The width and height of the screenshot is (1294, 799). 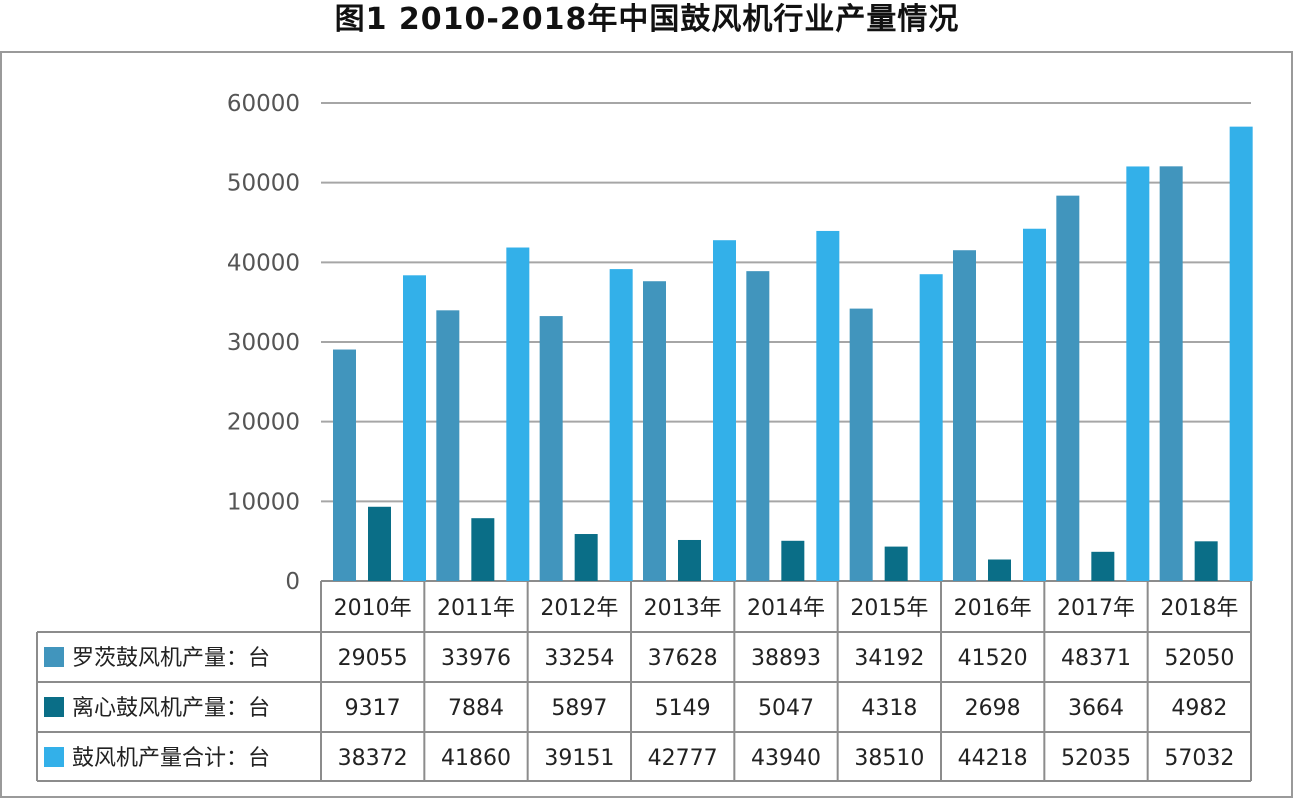 What do you see at coordinates (476, 658) in the screenshot?
I see `table-cell-value: 33976` at bounding box center [476, 658].